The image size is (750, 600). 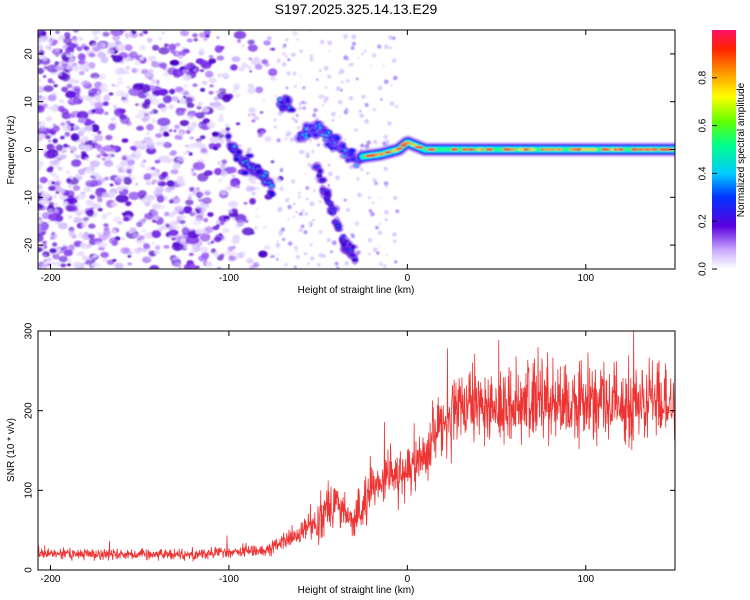 I want to click on y-tick-label: 200, so click(x=29, y=410).